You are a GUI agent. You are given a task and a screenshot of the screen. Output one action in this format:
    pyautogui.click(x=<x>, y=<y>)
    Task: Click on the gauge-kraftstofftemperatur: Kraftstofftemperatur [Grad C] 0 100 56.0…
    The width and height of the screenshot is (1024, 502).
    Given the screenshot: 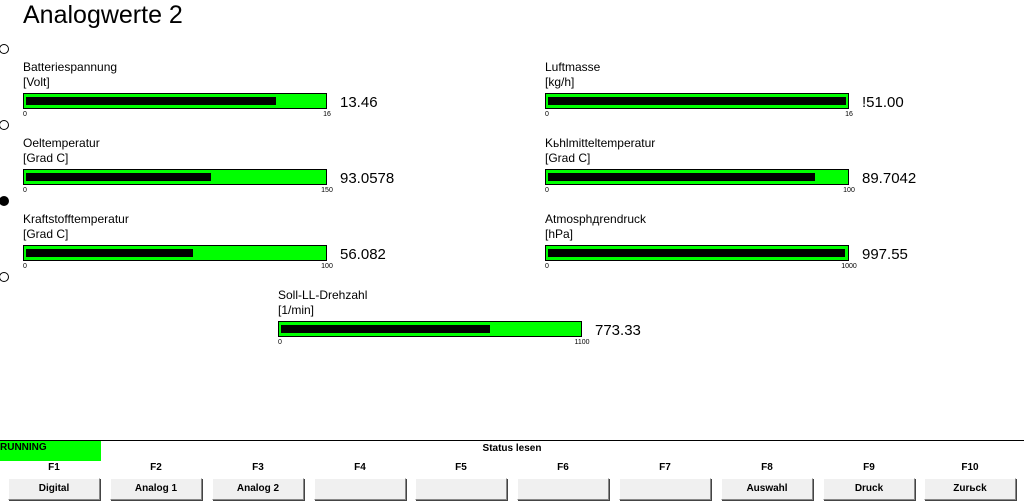 What is the action you would take?
    pyautogui.click(x=204, y=243)
    